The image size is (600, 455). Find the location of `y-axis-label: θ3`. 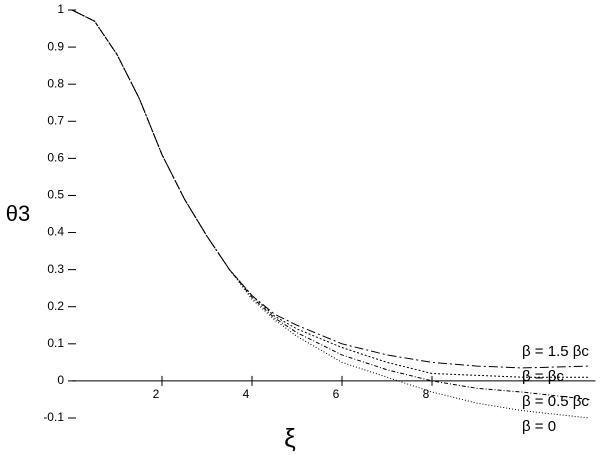

y-axis-label: θ3 is located at coordinates (18, 213).